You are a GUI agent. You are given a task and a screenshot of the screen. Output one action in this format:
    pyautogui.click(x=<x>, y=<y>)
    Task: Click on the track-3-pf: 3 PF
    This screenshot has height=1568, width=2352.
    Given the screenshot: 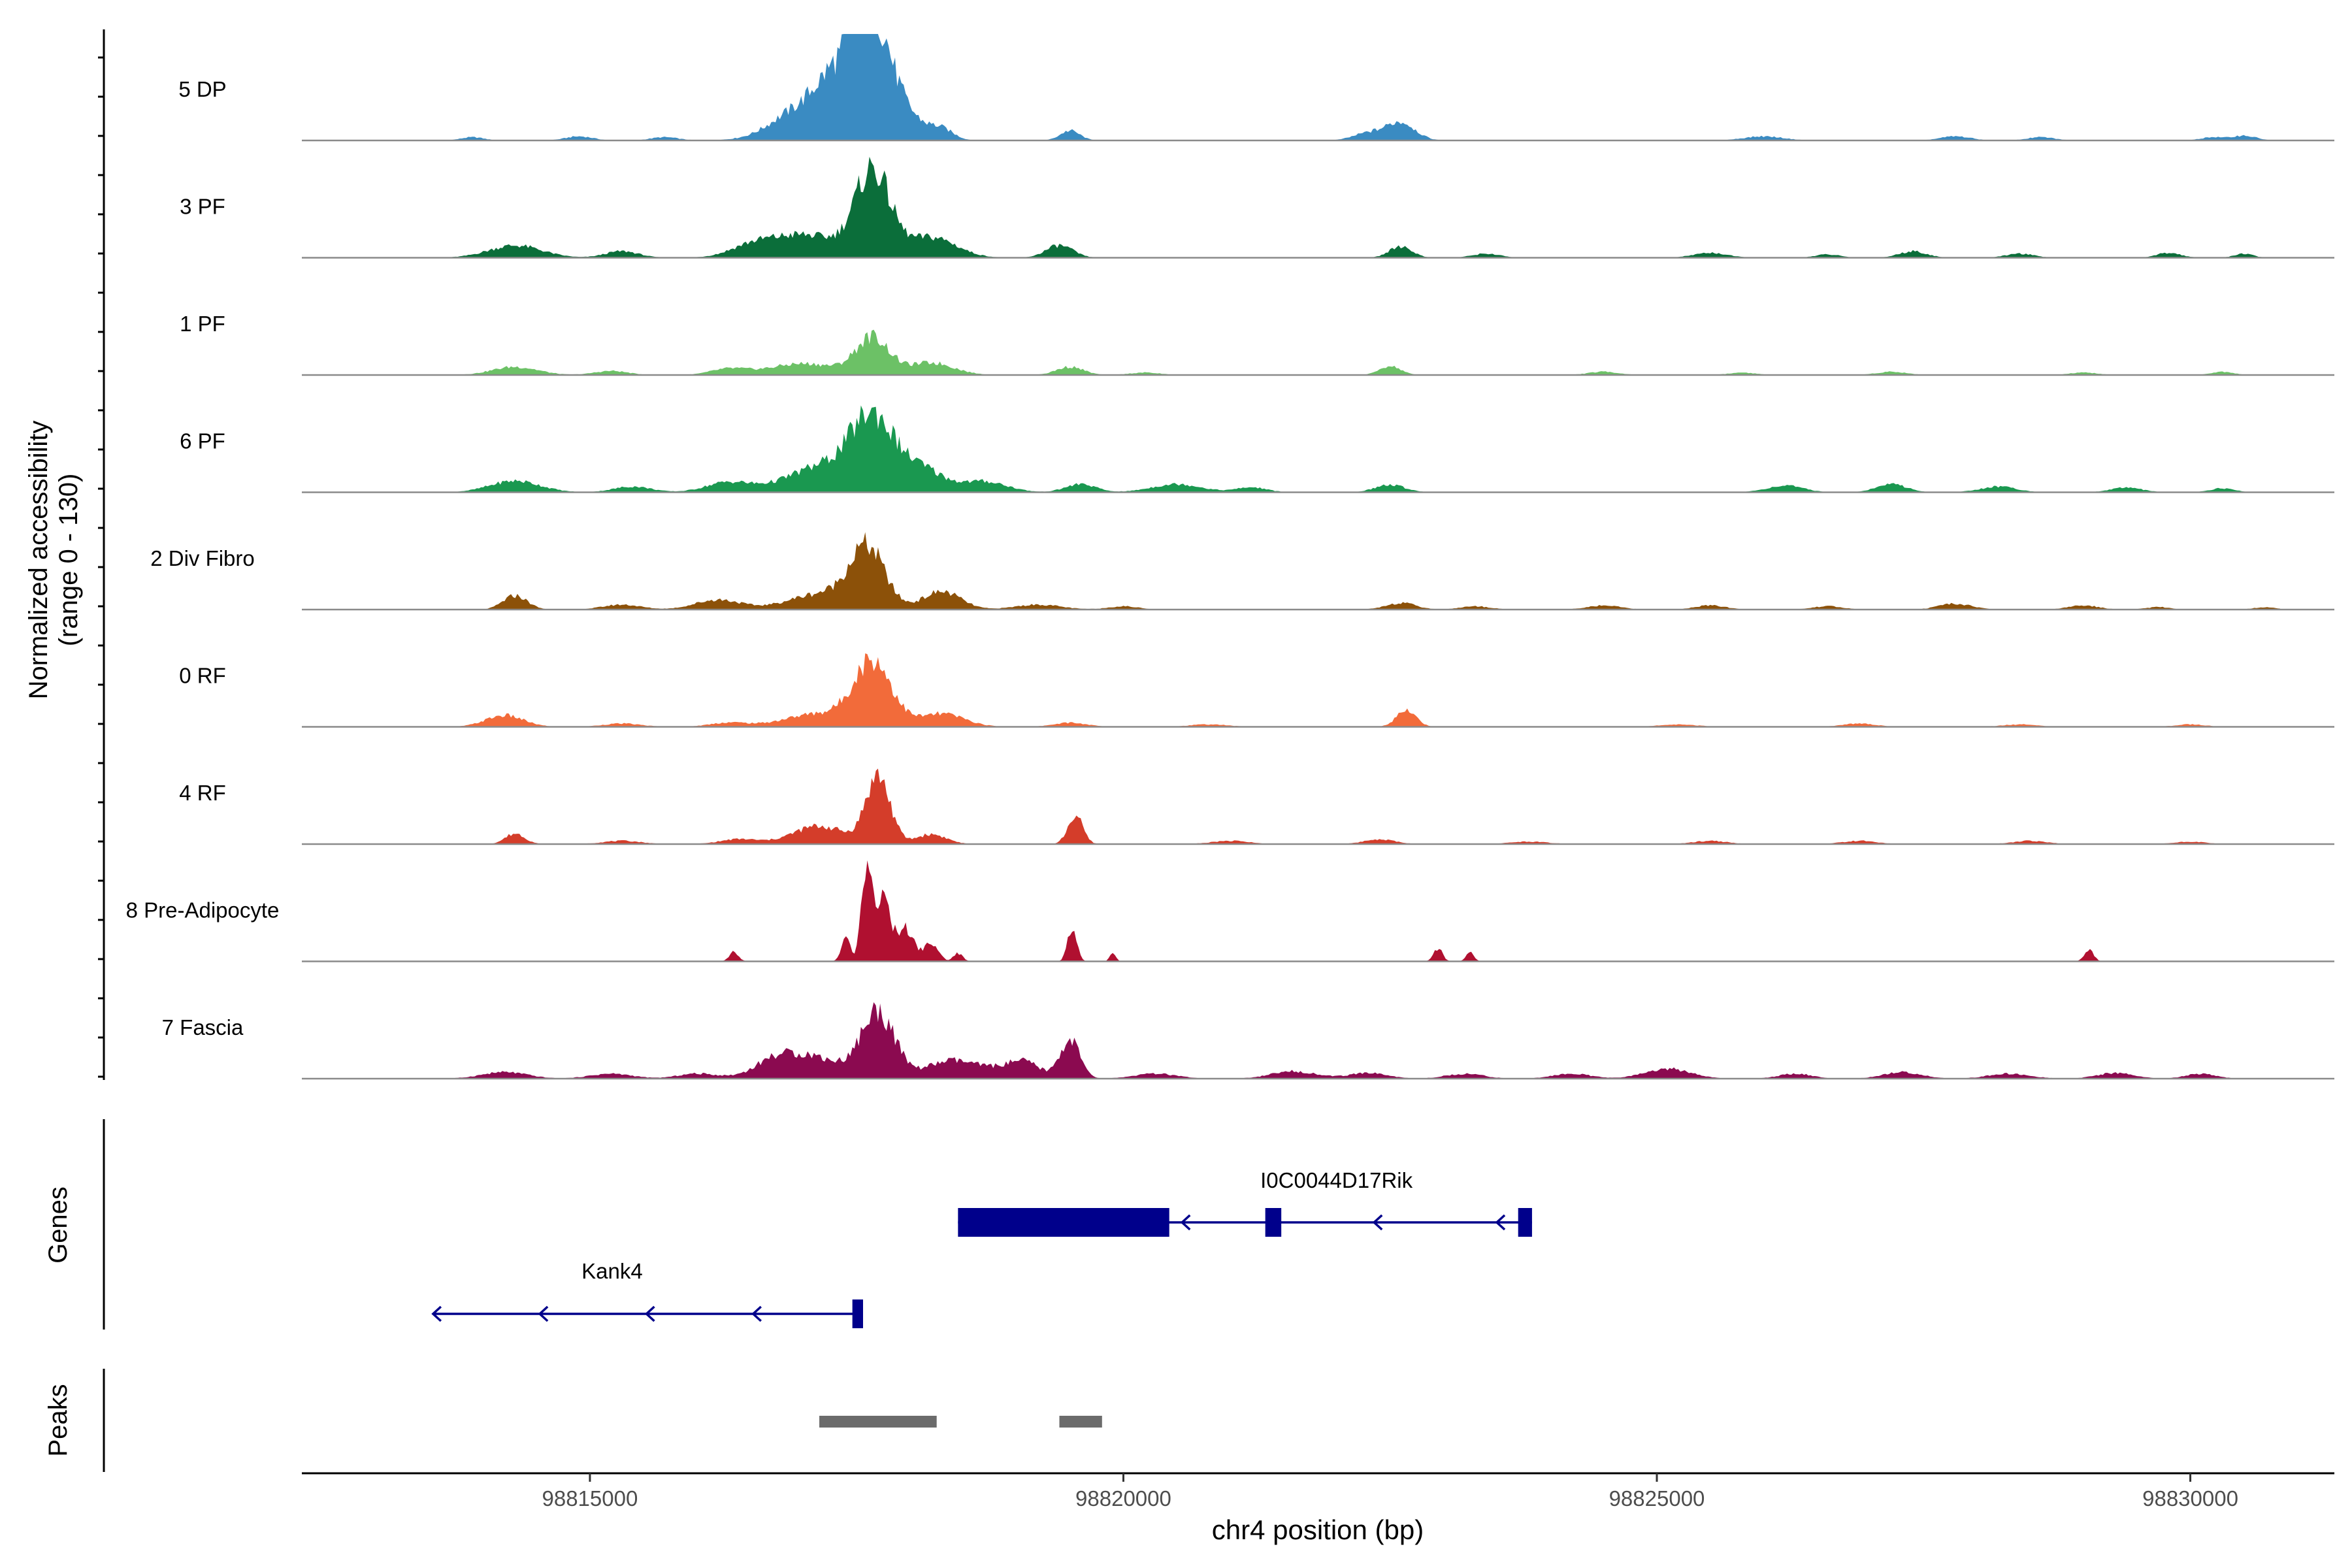 What is the action you would take?
    pyautogui.click(x=1257, y=207)
    